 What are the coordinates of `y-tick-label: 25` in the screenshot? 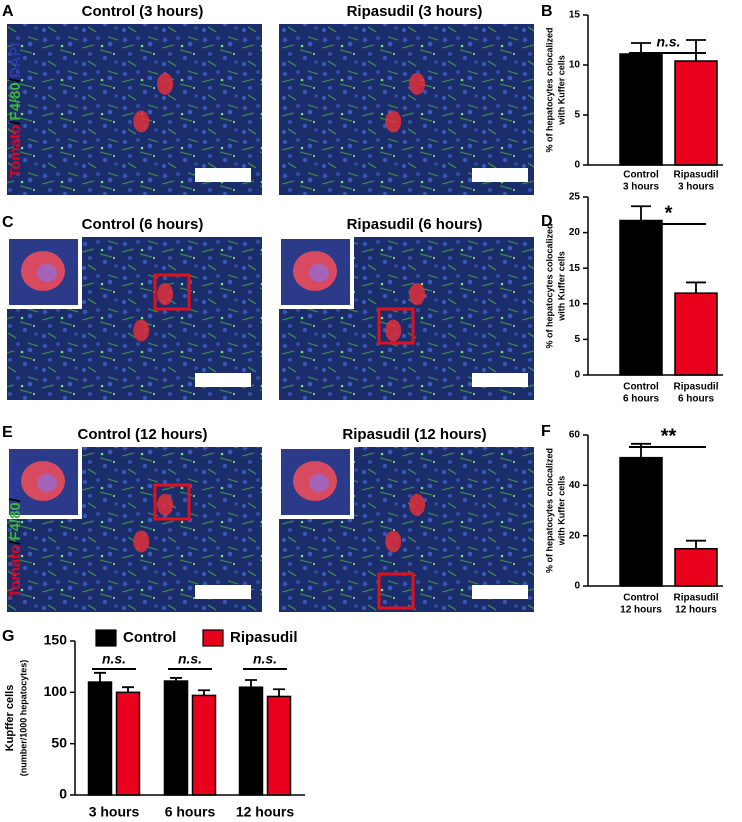 It's located at (575, 197).